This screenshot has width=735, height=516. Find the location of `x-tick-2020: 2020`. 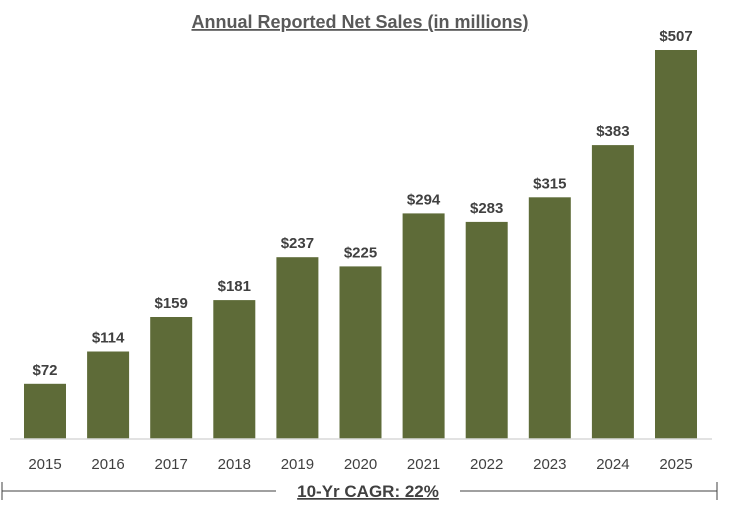

x-tick-2020: 2020 is located at coordinates (360, 464).